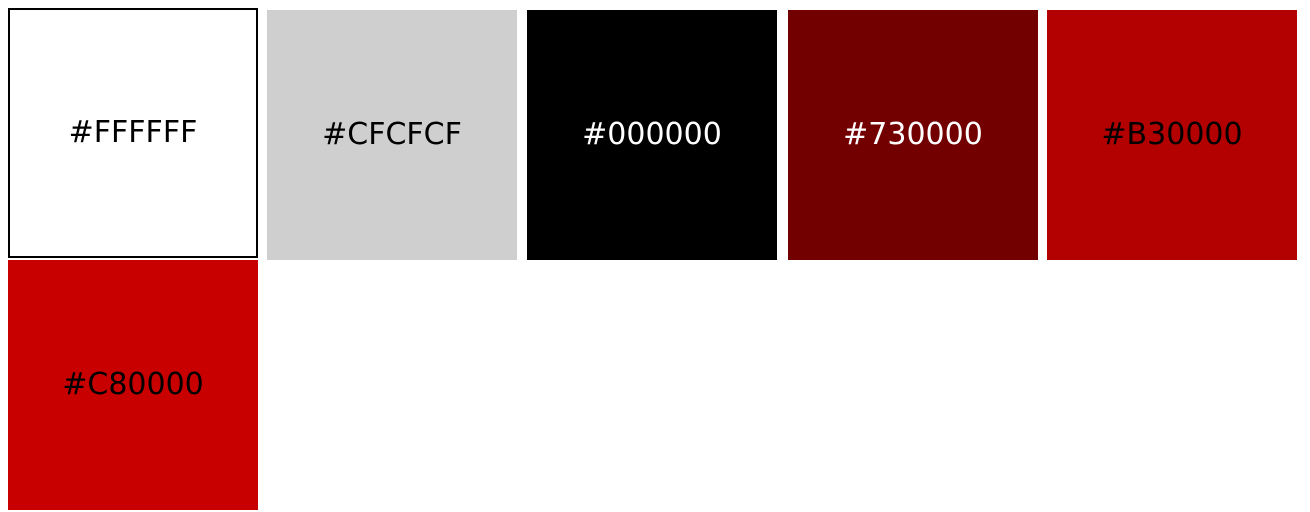 The width and height of the screenshot is (1310, 512). I want to click on color-swatch-000000: #000000, so click(652, 135).